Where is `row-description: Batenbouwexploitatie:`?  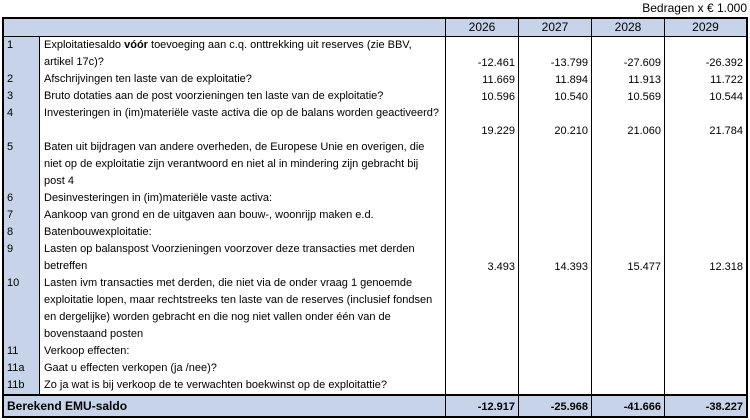
row-description: Batenbouwexploitatie: is located at coordinates (243, 232).